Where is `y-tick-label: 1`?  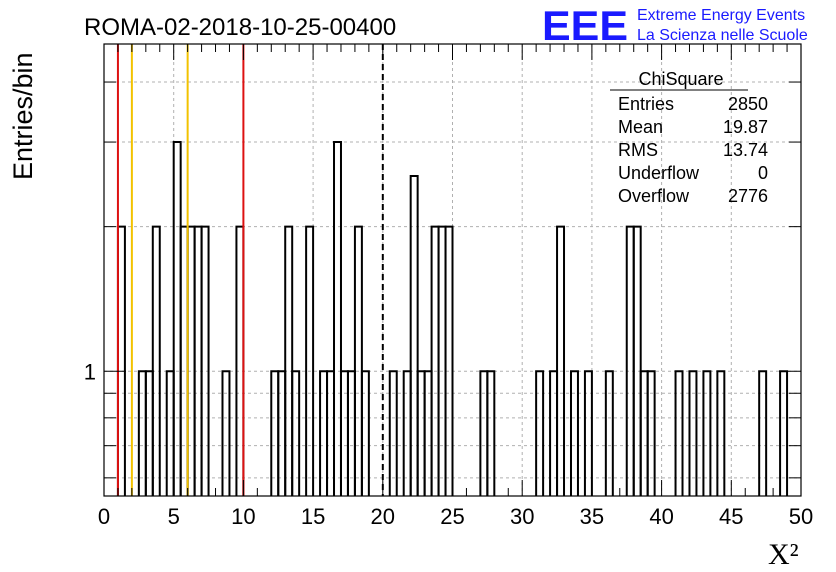 y-tick-label: 1 is located at coordinates (90, 371).